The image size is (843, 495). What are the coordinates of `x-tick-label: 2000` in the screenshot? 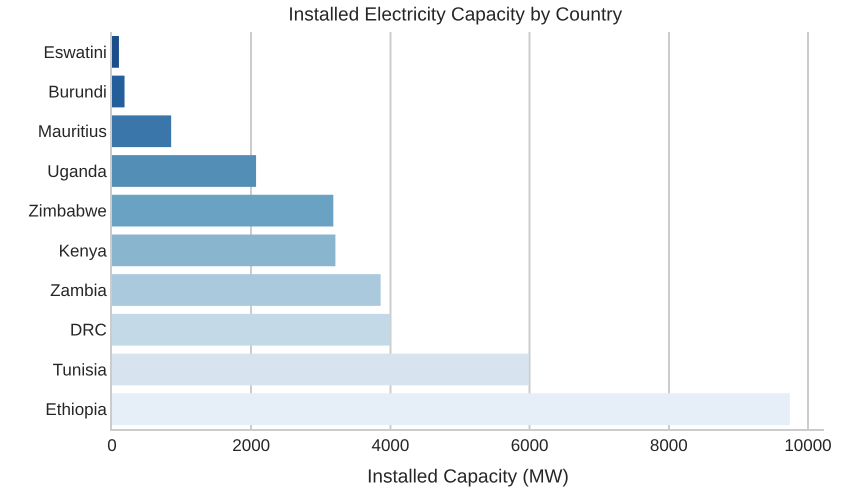 It's located at (251, 446).